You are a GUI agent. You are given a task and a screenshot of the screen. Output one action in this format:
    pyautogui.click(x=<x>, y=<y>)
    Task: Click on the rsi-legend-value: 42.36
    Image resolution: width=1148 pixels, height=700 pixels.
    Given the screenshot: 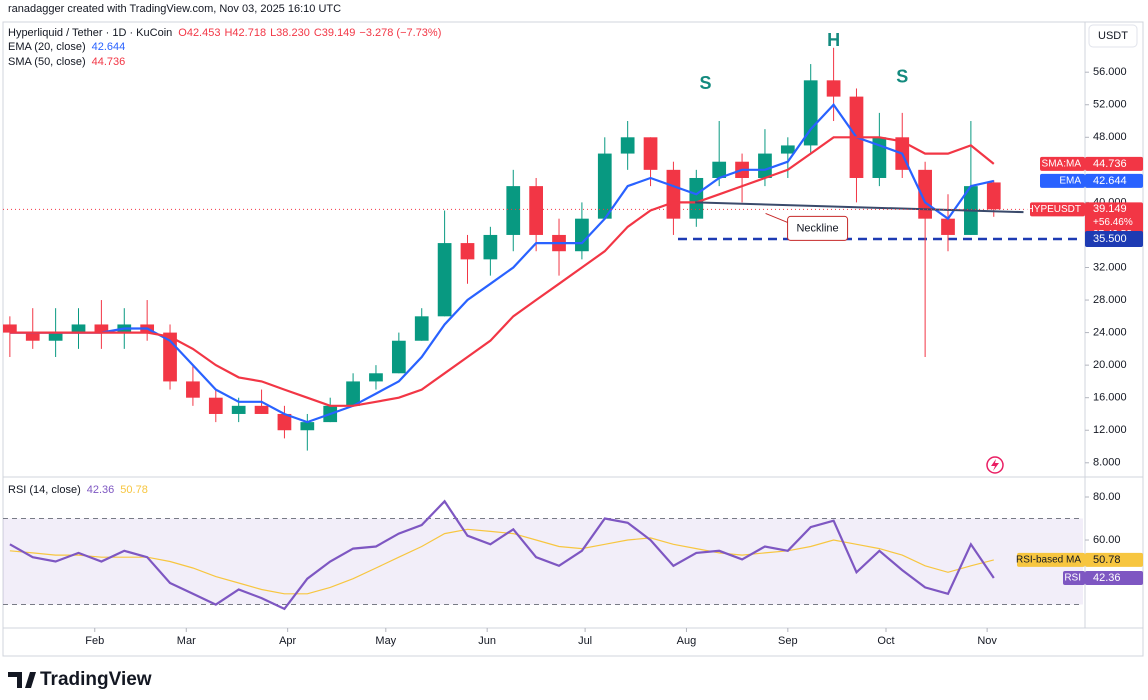 What is the action you would take?
    pyautogui.click(x=101, y=490)
    